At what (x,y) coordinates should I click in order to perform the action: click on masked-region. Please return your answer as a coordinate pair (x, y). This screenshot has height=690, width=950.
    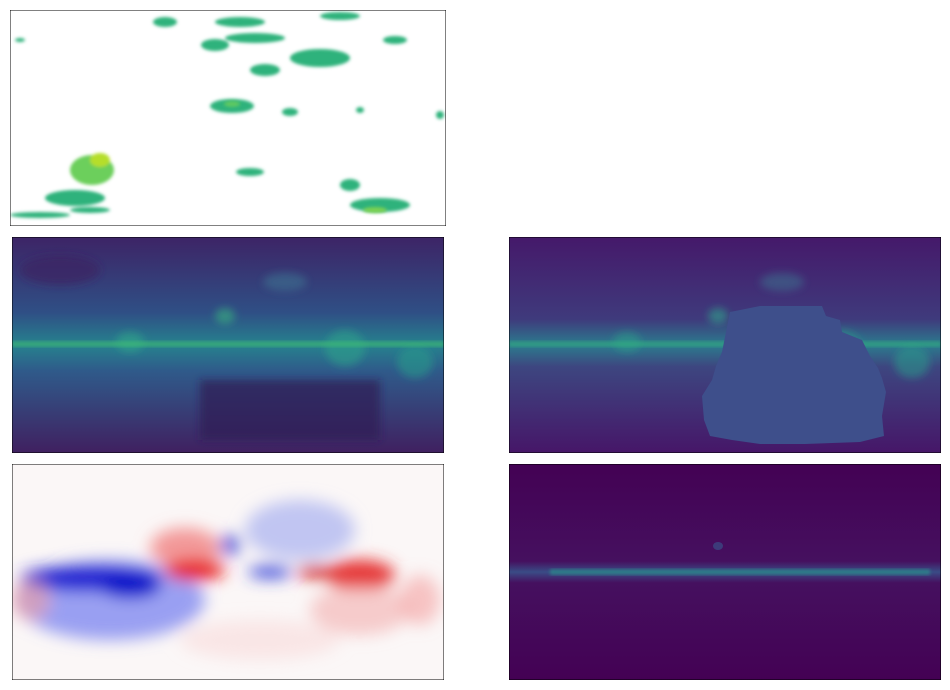
    Looking at the image, I should click on (794, 375).